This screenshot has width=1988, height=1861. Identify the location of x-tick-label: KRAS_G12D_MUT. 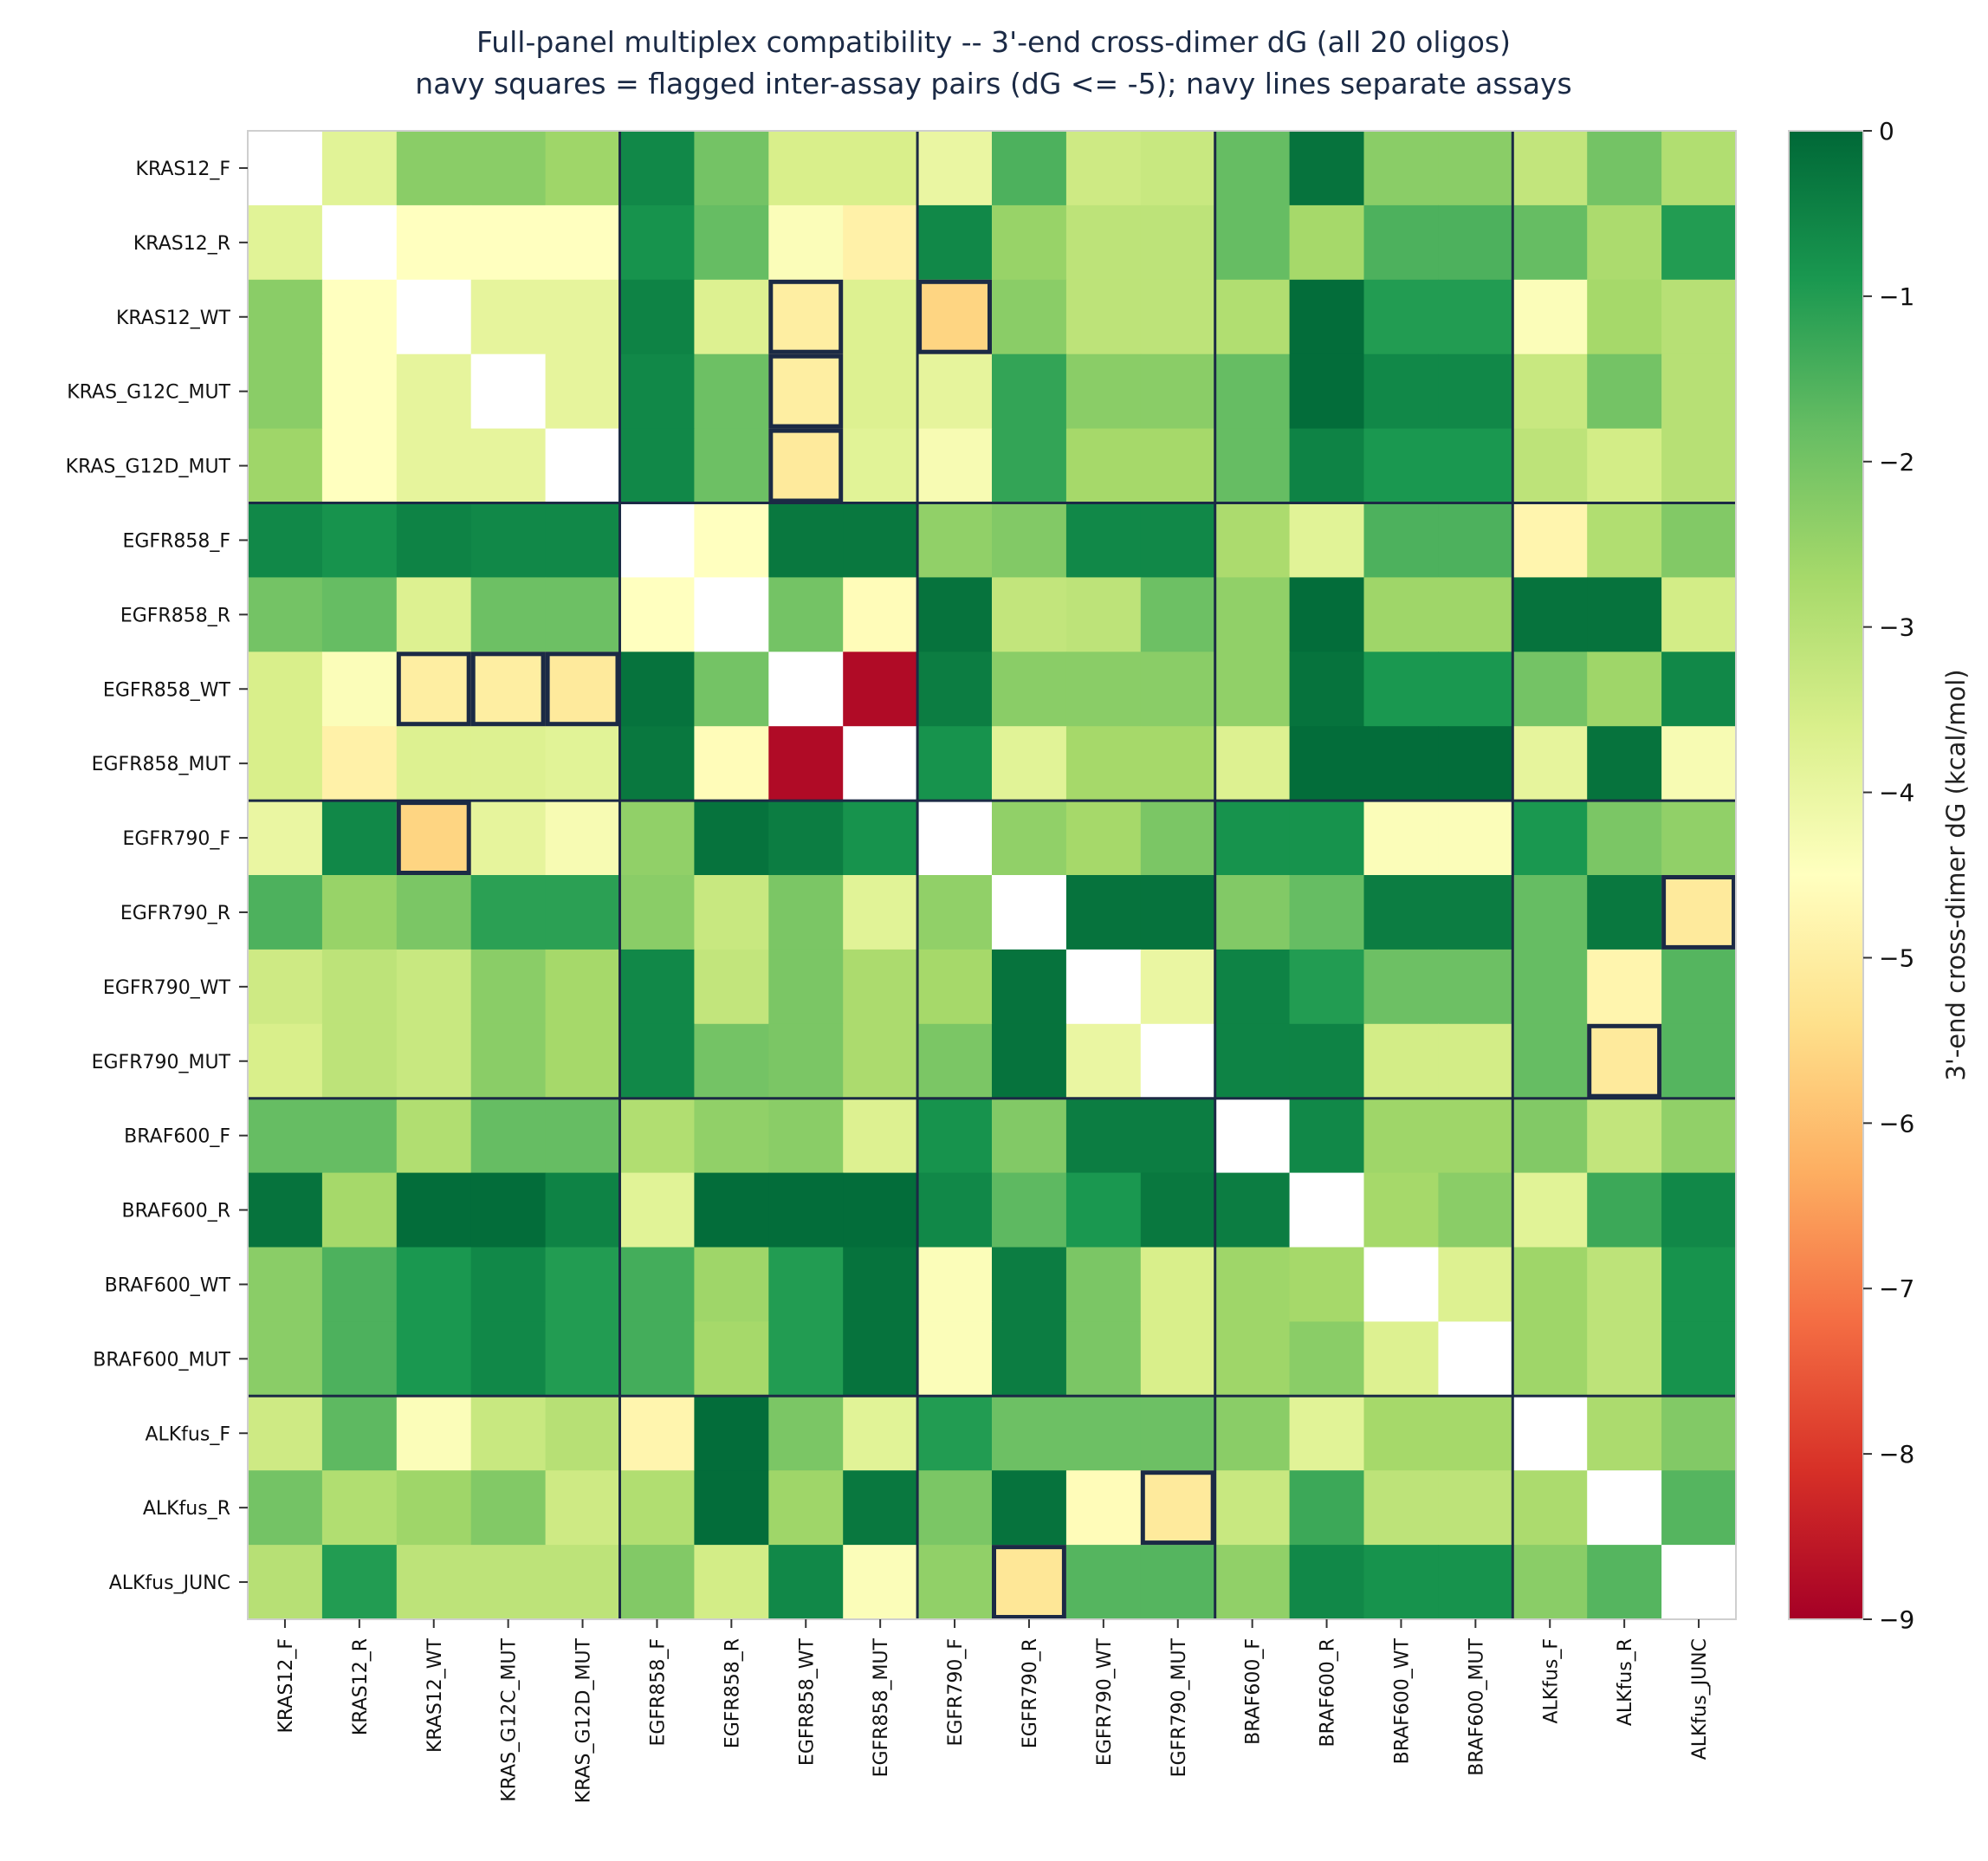
(584, 1720).